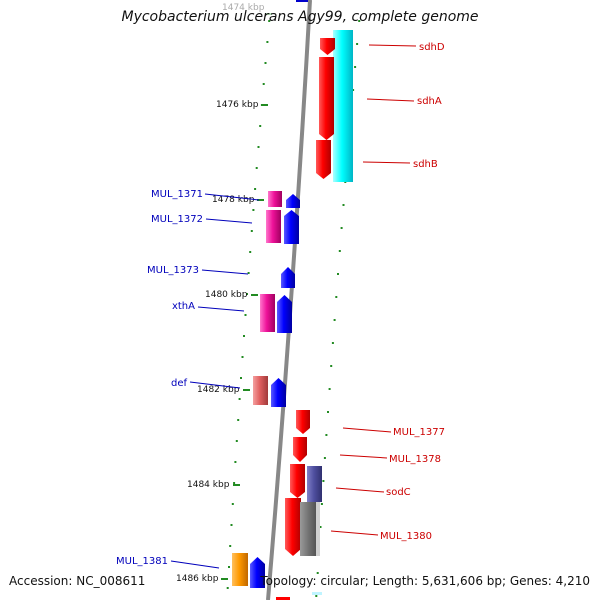  What do you see at coordinates (240, 569) in the screenshot?
I see `gene-block-MUL_1381-orange` at bounding box center [240, 569].